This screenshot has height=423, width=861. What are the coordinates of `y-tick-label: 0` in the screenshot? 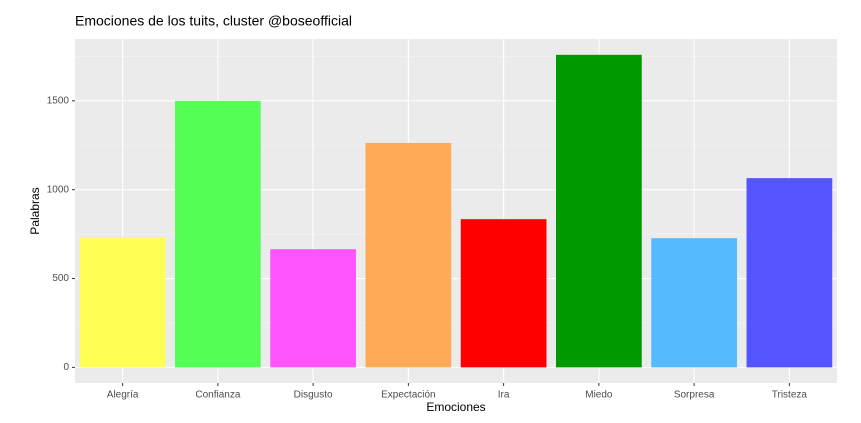 It's located at (66, 367).